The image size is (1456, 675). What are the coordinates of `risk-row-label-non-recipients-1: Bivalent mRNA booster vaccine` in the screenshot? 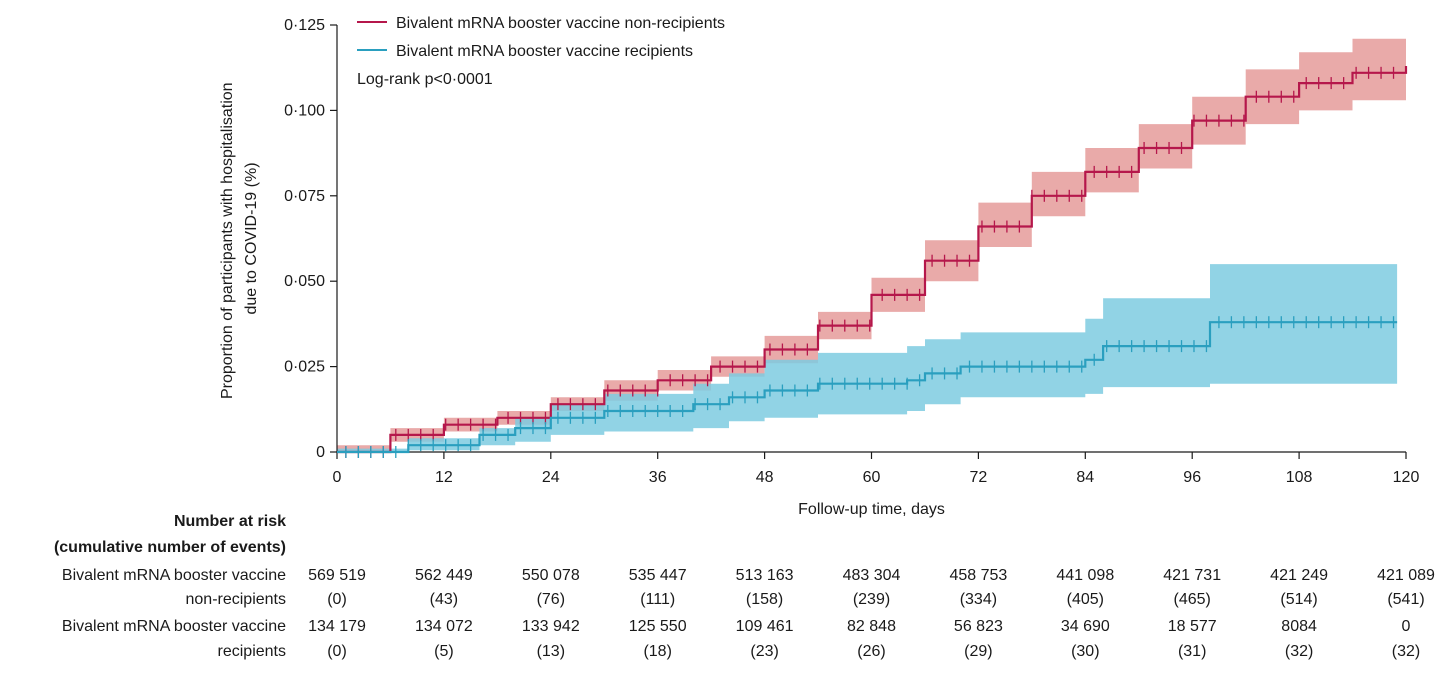 It's located at (173, 575).